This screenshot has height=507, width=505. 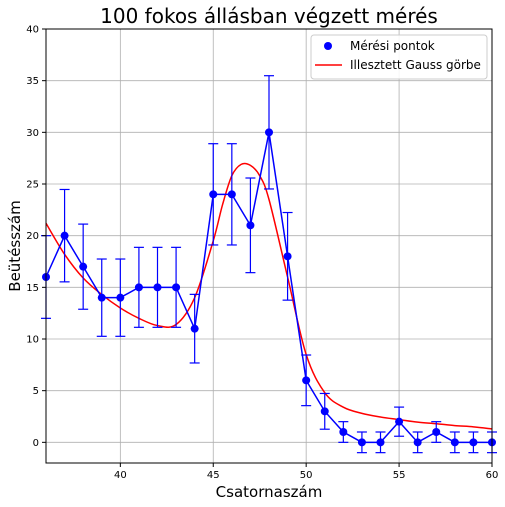 I want to click on y-tick-label: 10, so click(x=32, y=340).